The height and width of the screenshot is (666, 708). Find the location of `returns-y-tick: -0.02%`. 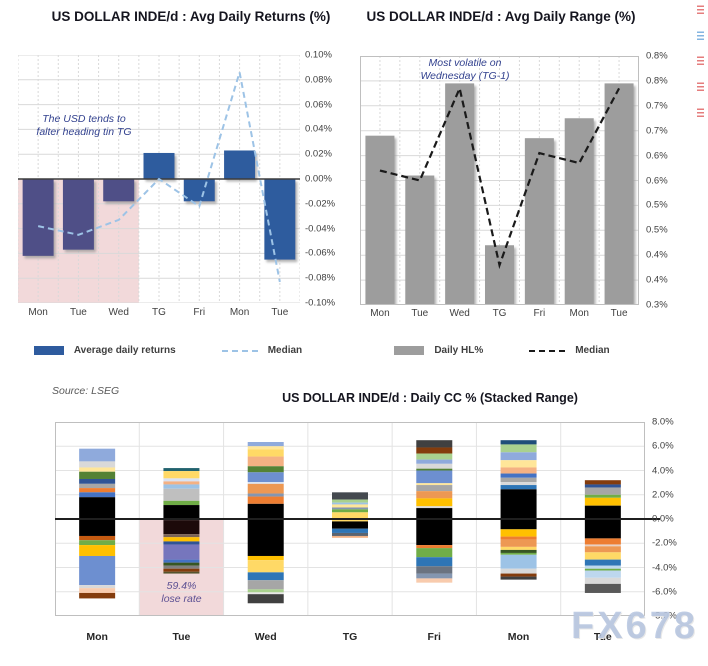

returns-y-tick: -0.02% is located at coordinates (320, 204).